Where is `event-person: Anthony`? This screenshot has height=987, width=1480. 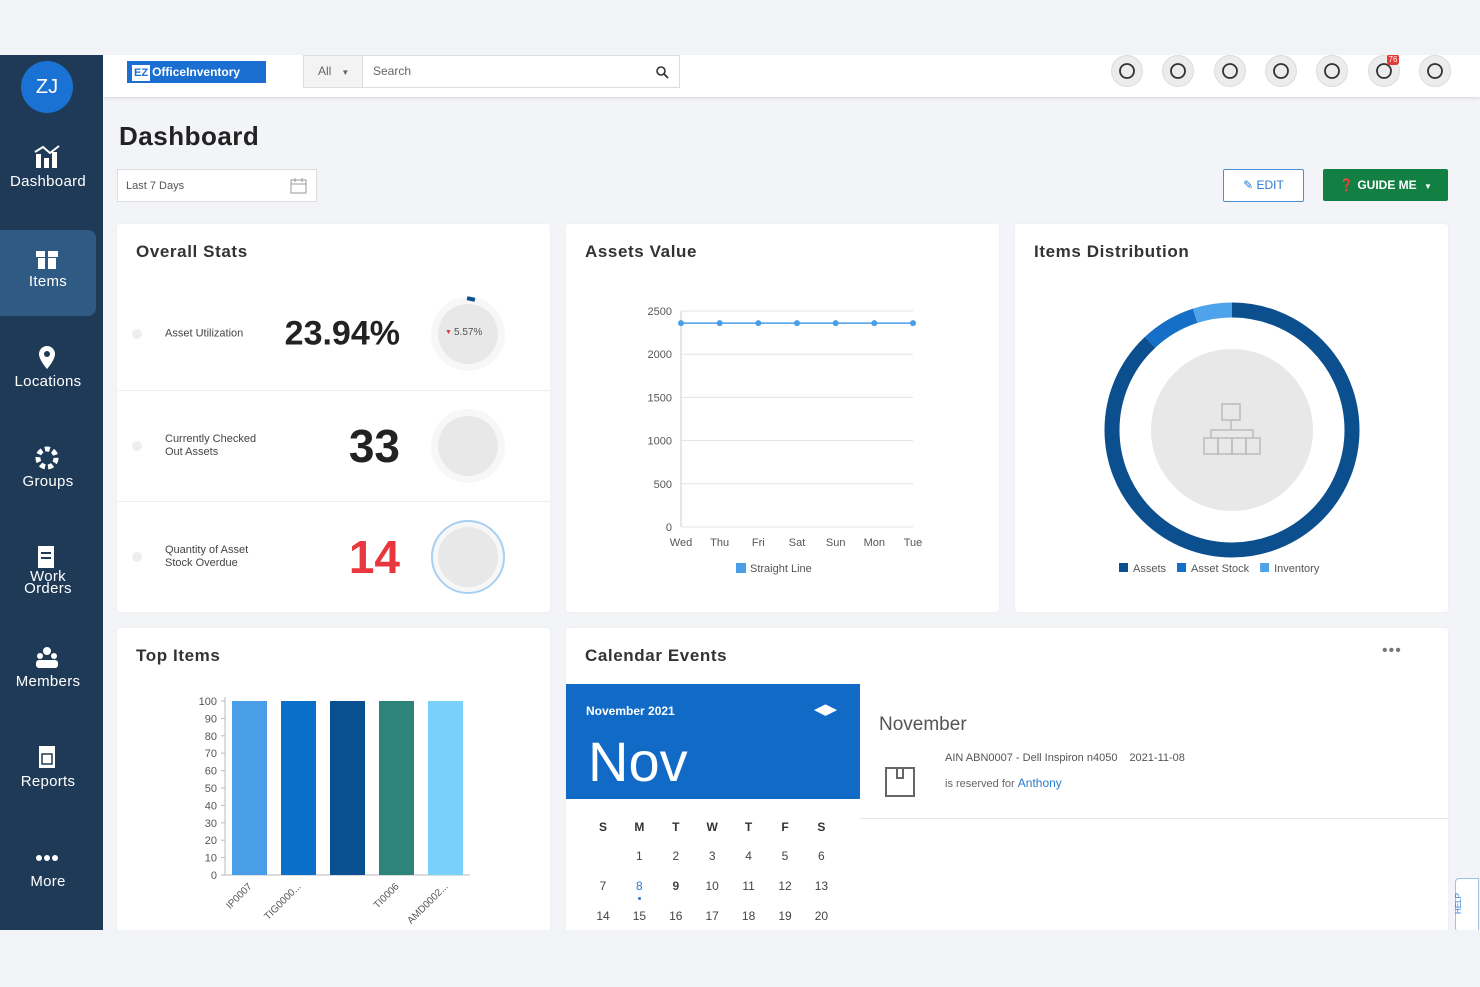
event-person: Anthony is located at coordinates (1039, 783).